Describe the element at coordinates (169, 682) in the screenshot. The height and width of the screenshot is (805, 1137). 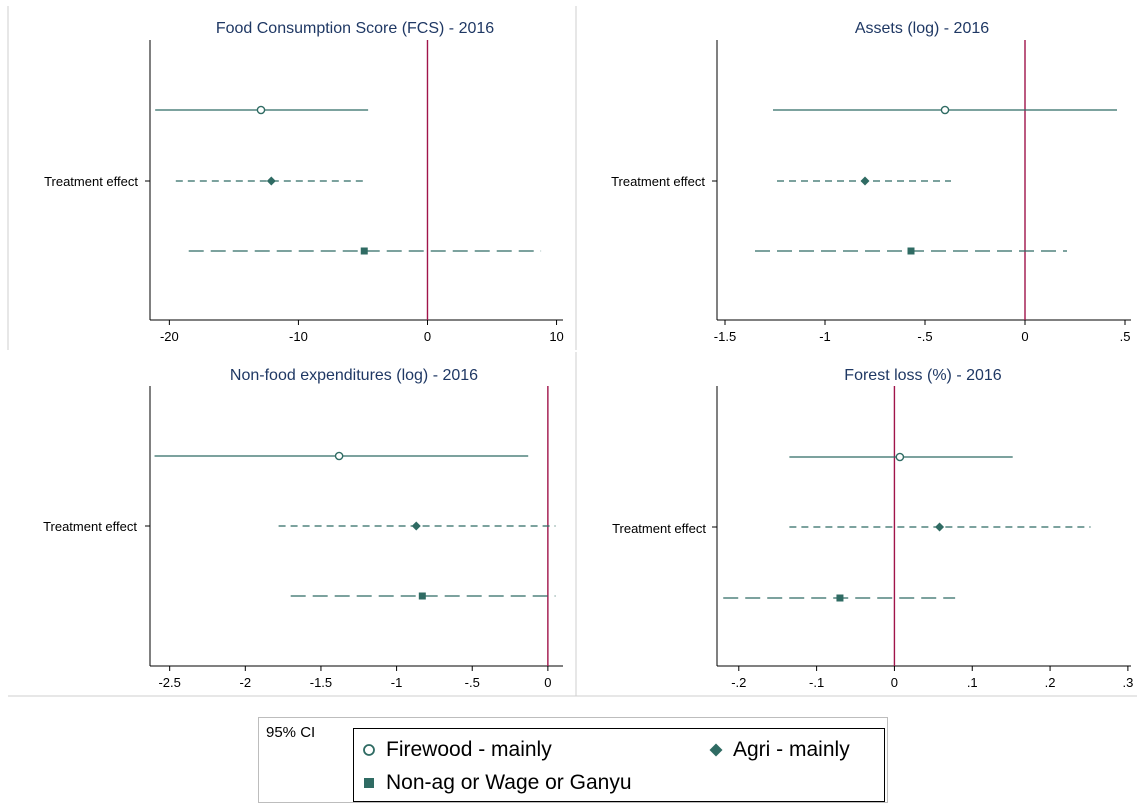
I see `x-tick-label: -2.5` at that location.